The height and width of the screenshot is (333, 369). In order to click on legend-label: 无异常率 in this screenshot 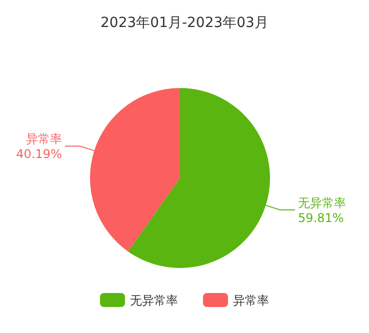, I will do `click(154, 301)`.